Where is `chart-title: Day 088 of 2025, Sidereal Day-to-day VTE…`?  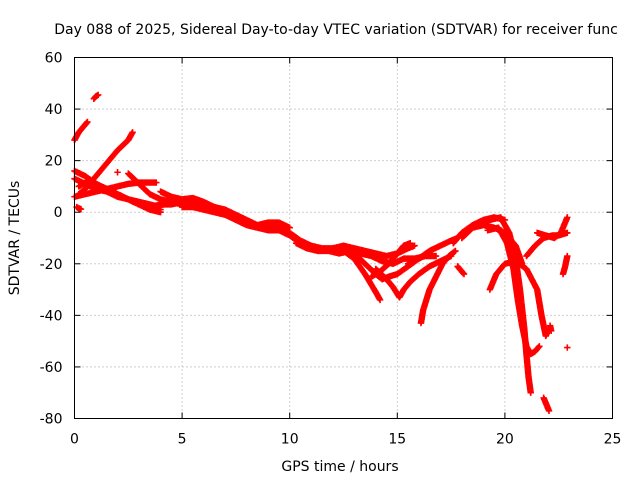 chart-title: Day 088 of 2025, Sidereal Day-to-day VTE… is located at coordinates (336, 30).